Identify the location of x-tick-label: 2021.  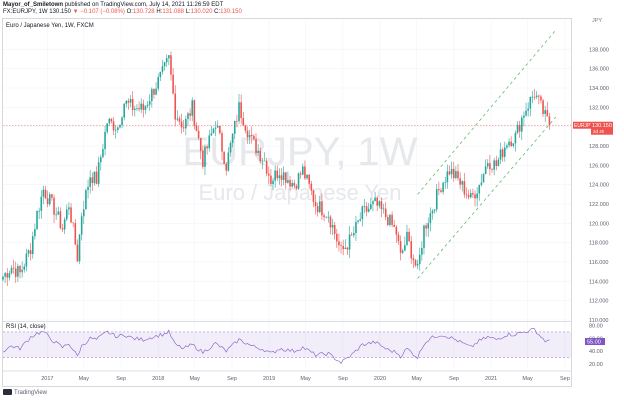
(491, 379).